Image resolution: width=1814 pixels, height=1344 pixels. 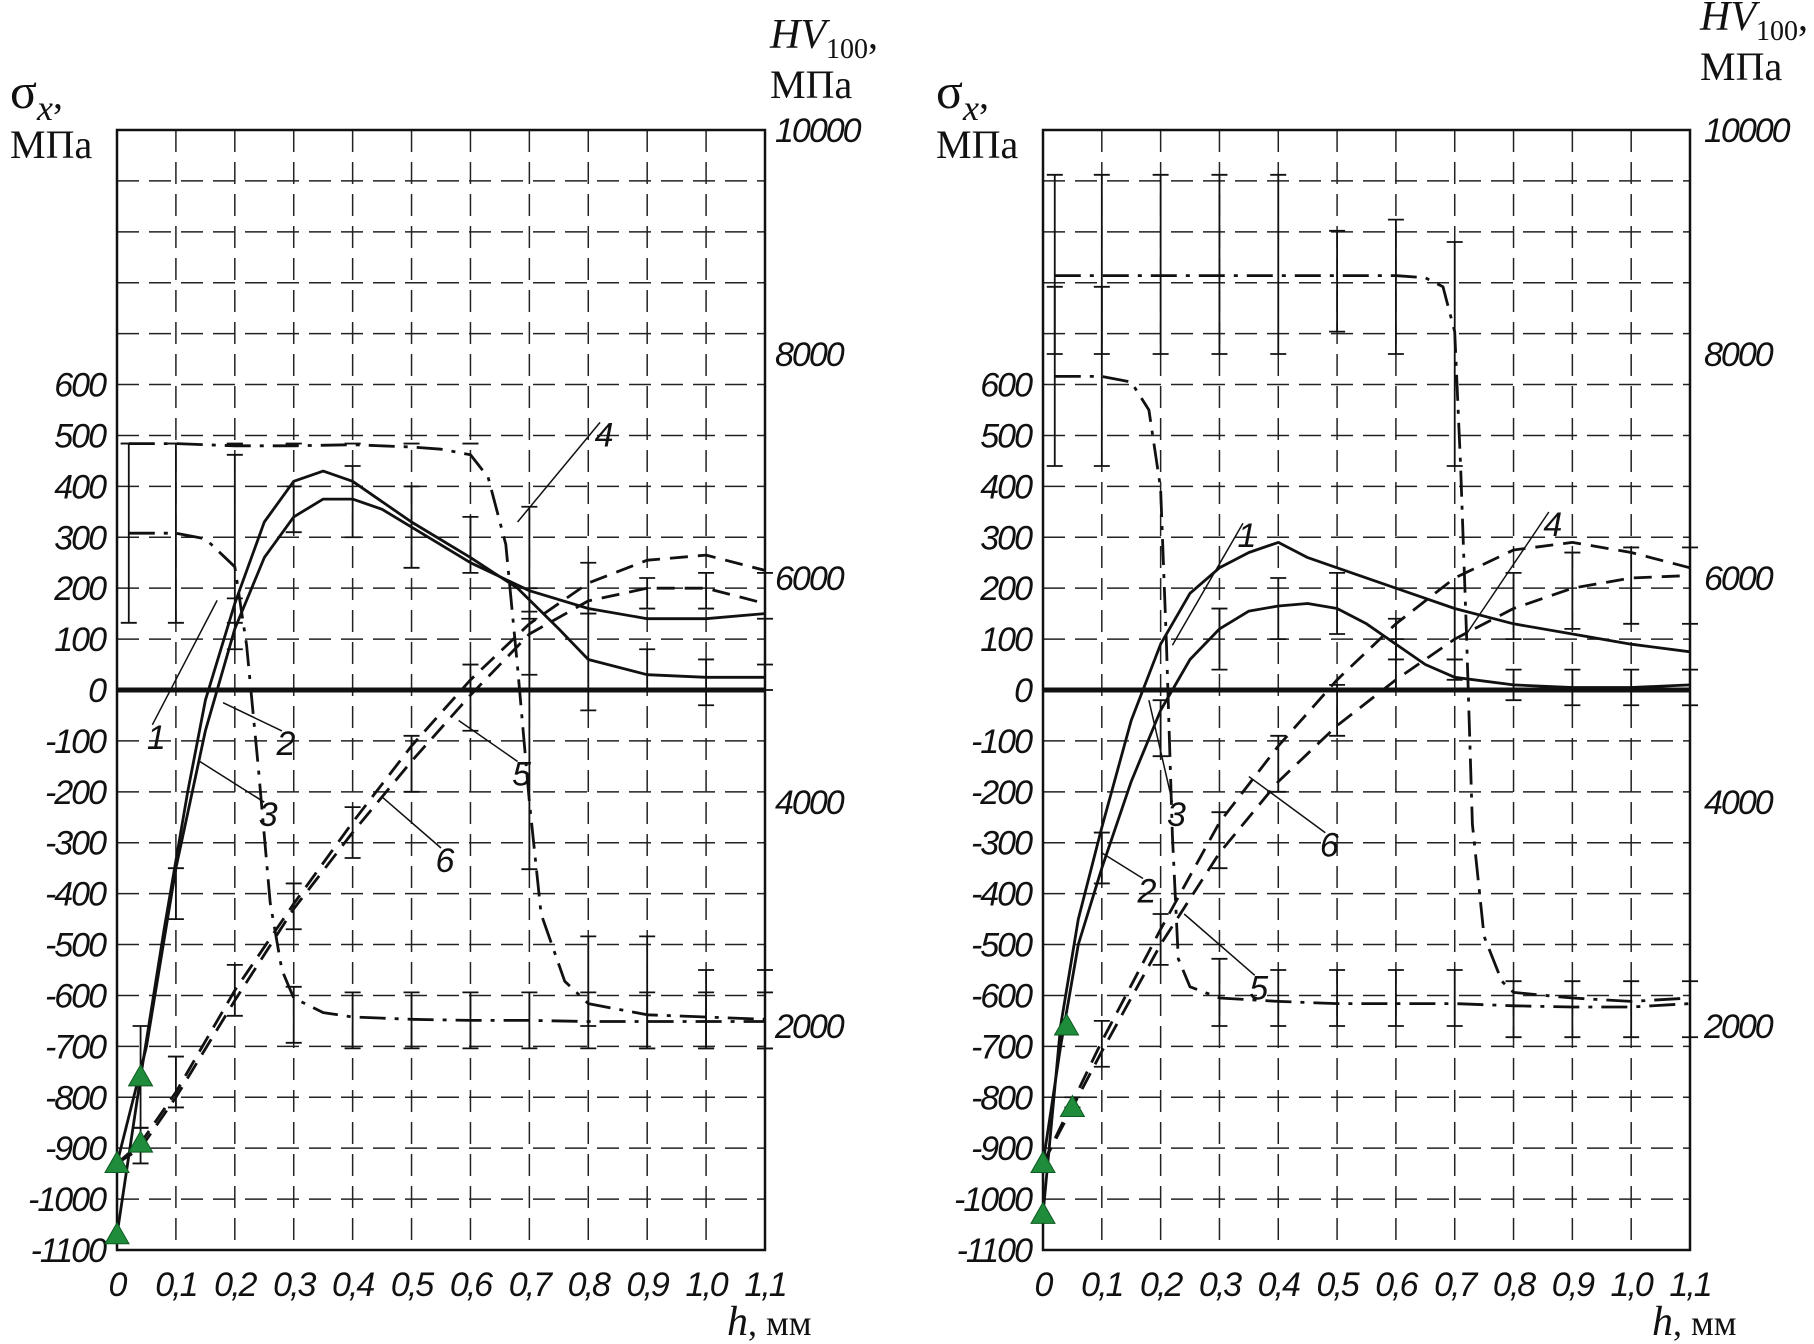 What do you see at coordinates (353, 1285) in the screenshot?
I see `x-tick-label: 0,4` at bounding box center [353, 1285].